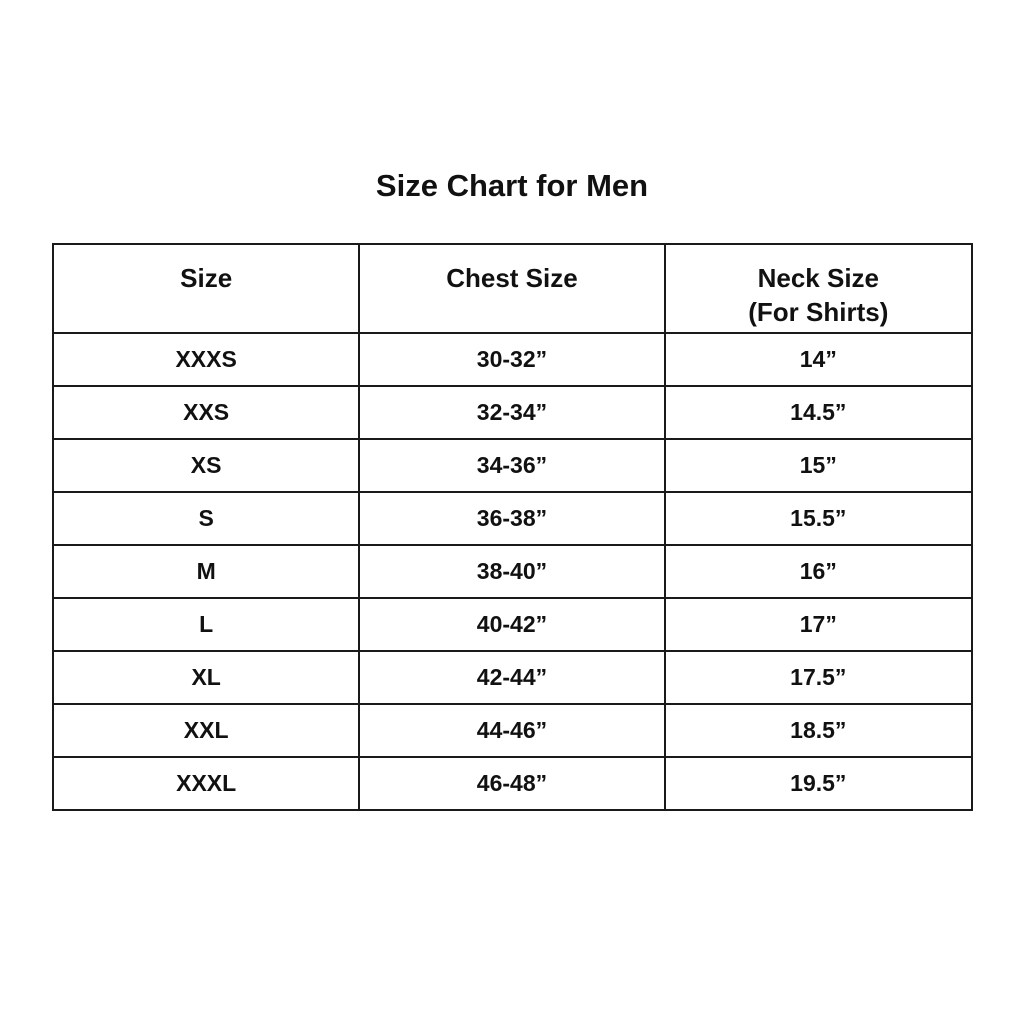 Image resolution: width=1024 pixels, height=1024 pixels. Describe the element at coordinates (818, 730) in the screenshot. I see `neck-size-cell: 18.5”` at that location.